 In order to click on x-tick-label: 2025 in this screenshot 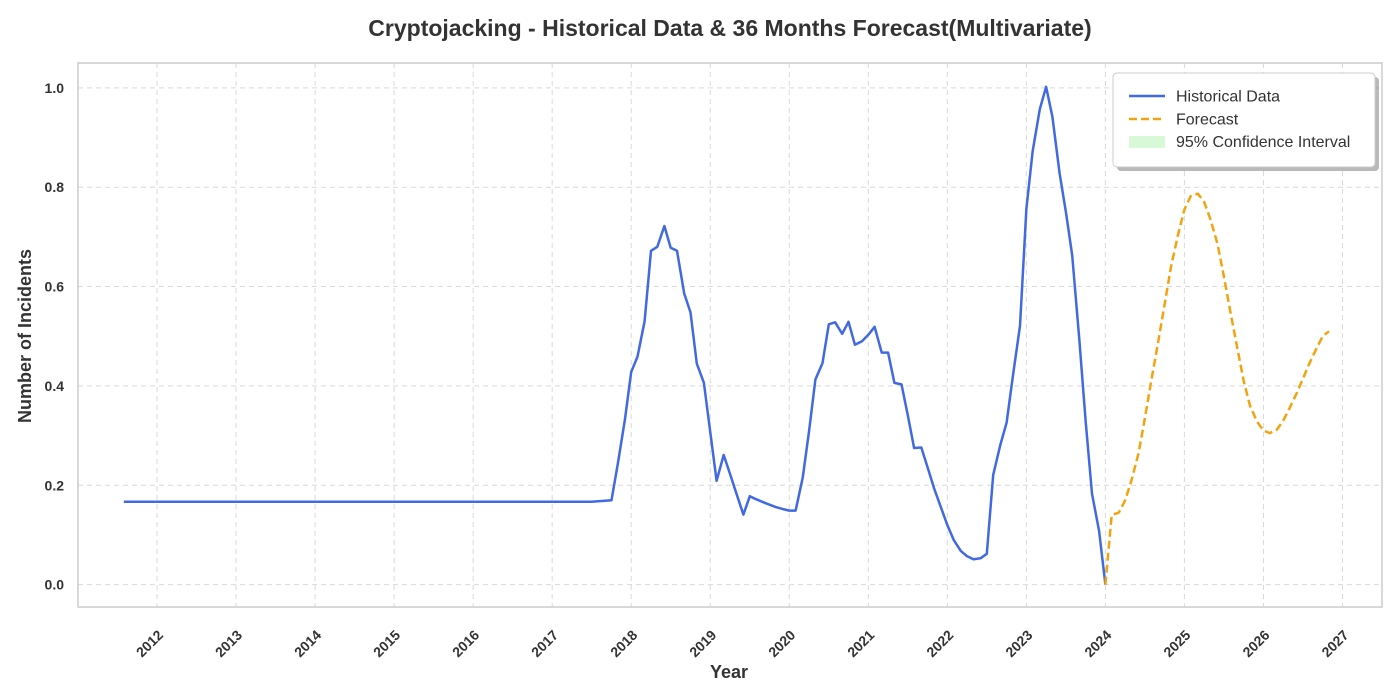, I will do `click(1176, 643)`.